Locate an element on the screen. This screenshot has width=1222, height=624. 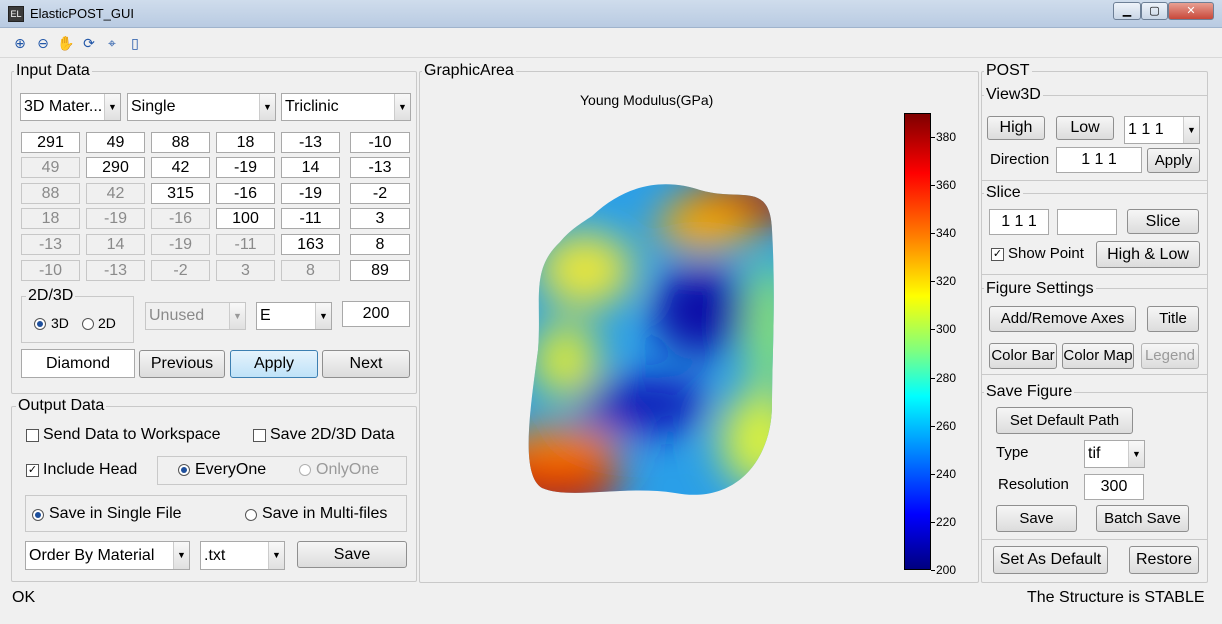
set-default-path-button: Set Default Path is located at coordinates (1064, 420).